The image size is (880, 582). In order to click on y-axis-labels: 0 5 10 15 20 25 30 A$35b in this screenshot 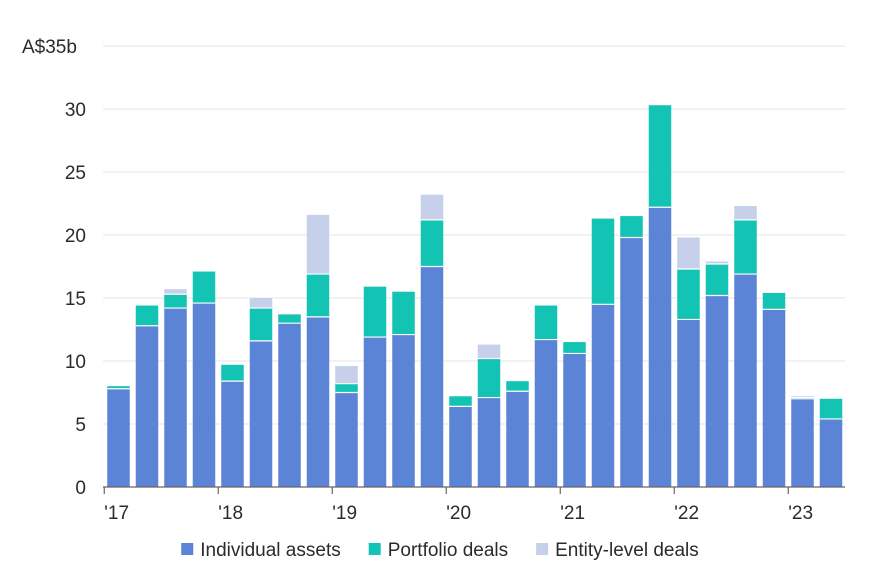, I will do `click(54, 268)`.